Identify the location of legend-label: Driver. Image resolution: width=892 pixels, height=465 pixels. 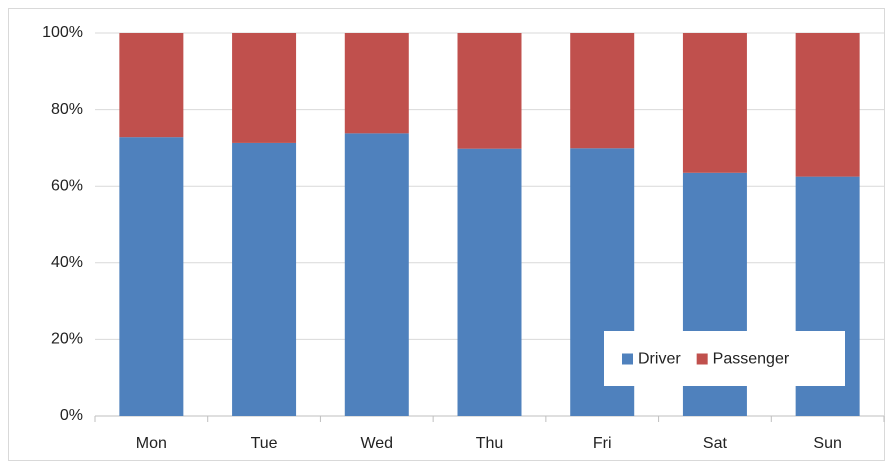
(659, 359).